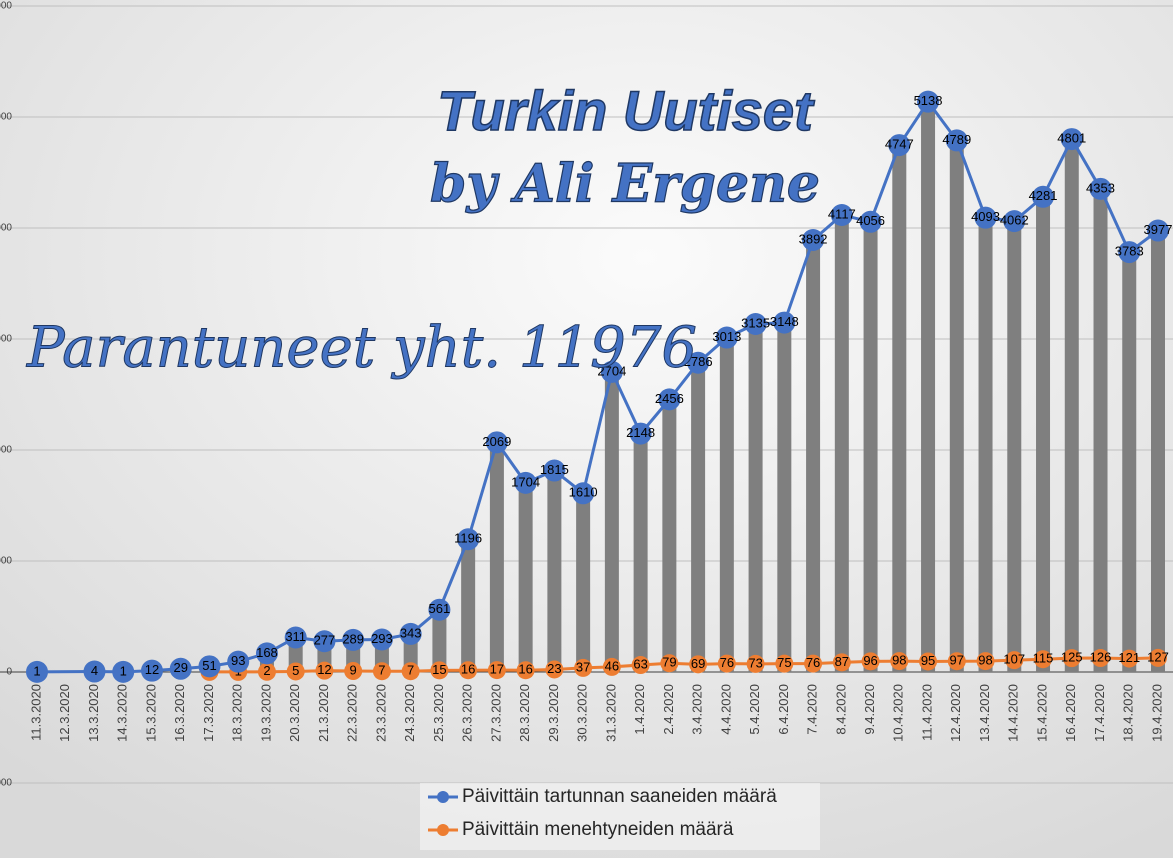 The height and width of the screenshot is (858, 1173). Describe the element at coordinates (6, 450) in the screenshot. I see `y-tick-label: 2000` at that location.